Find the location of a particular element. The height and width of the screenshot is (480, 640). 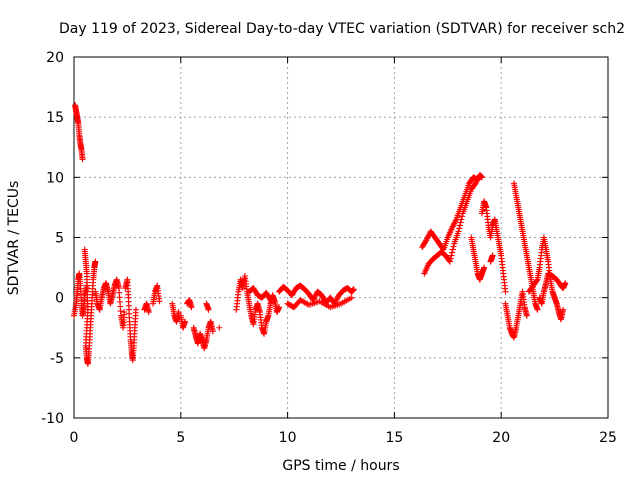

y-tick-label: 15 is located at coordinates (55, 118).